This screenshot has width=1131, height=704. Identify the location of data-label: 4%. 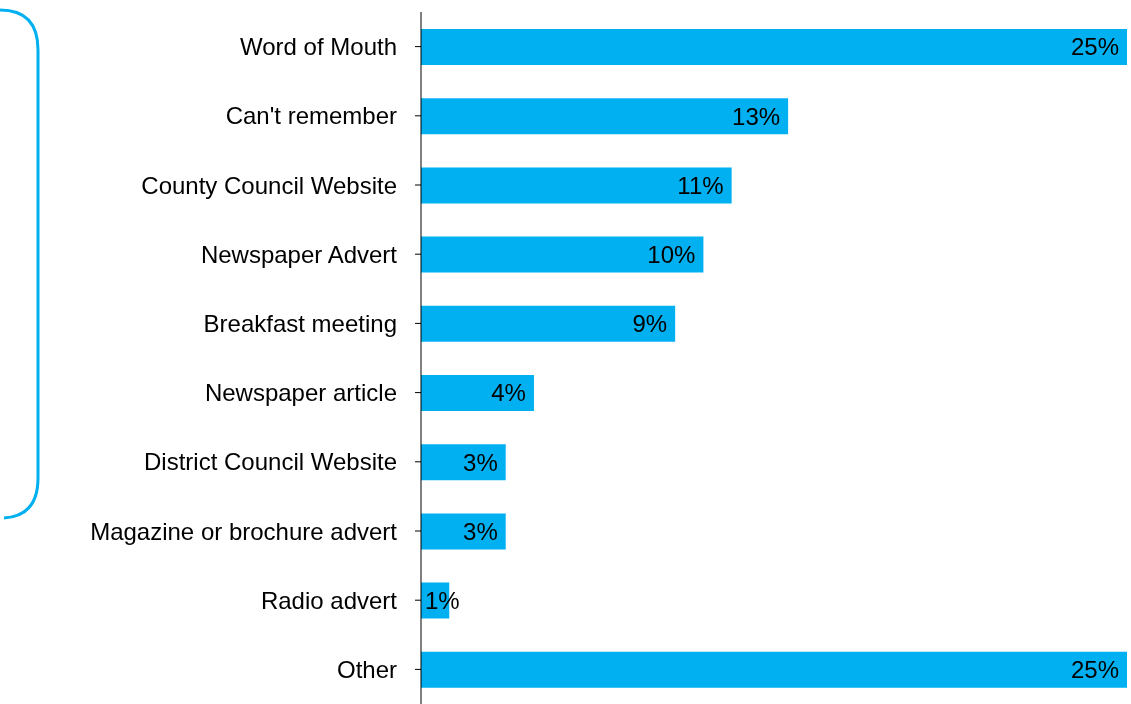
(508, 393).